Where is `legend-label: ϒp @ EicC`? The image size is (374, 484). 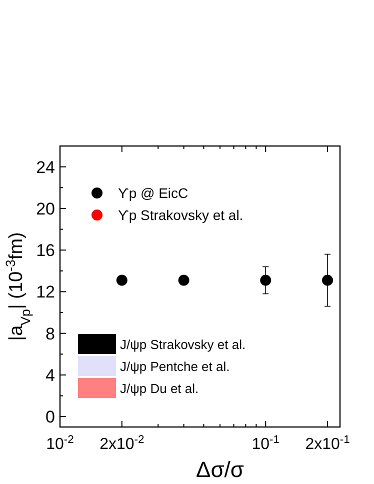 legend-label: ϒp @ EicC is located at coordinates (153, 193).